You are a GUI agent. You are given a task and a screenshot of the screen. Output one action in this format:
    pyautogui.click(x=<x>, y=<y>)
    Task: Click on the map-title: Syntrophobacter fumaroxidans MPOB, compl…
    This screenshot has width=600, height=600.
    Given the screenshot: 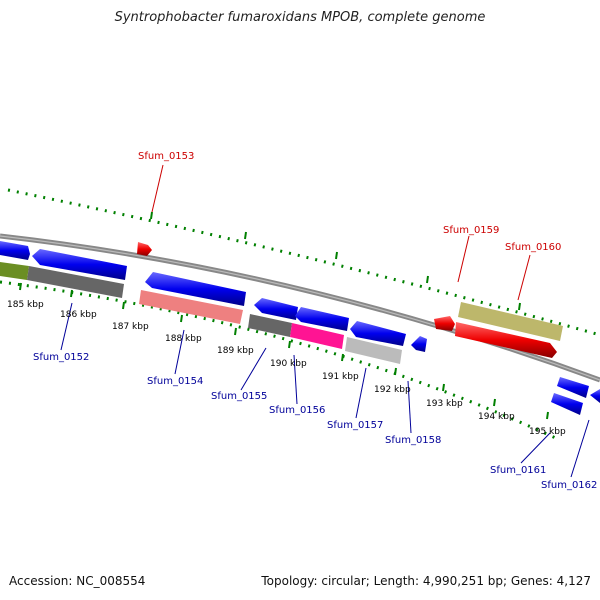 What is the action you would take?
    pyautogui.click(x=300, y=17)
    